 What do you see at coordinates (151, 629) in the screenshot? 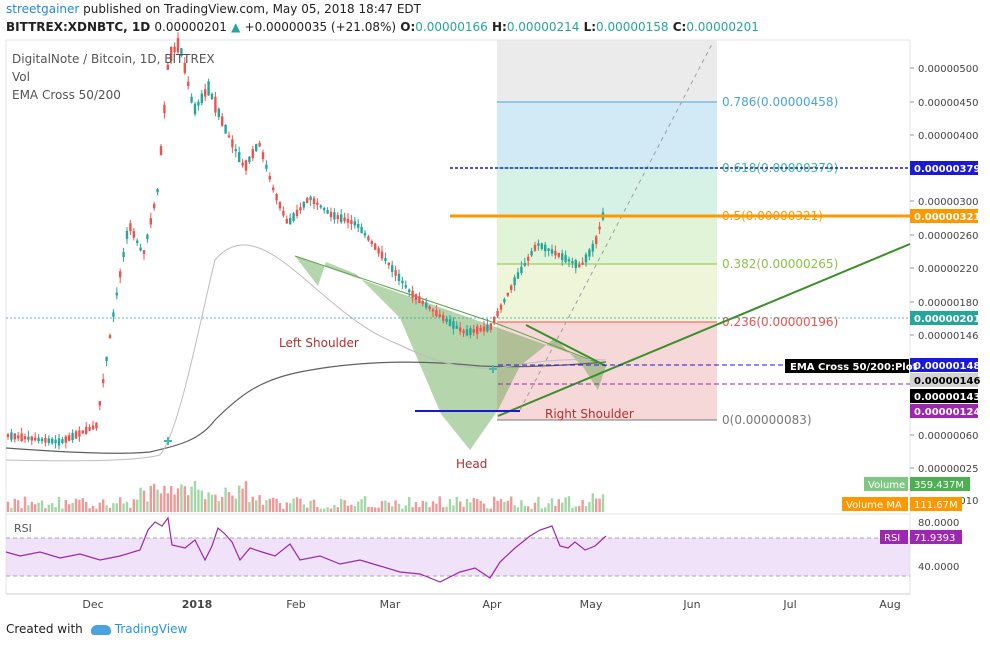
I see `tradingview-link: TradingView` at bounding box center [151, 629].